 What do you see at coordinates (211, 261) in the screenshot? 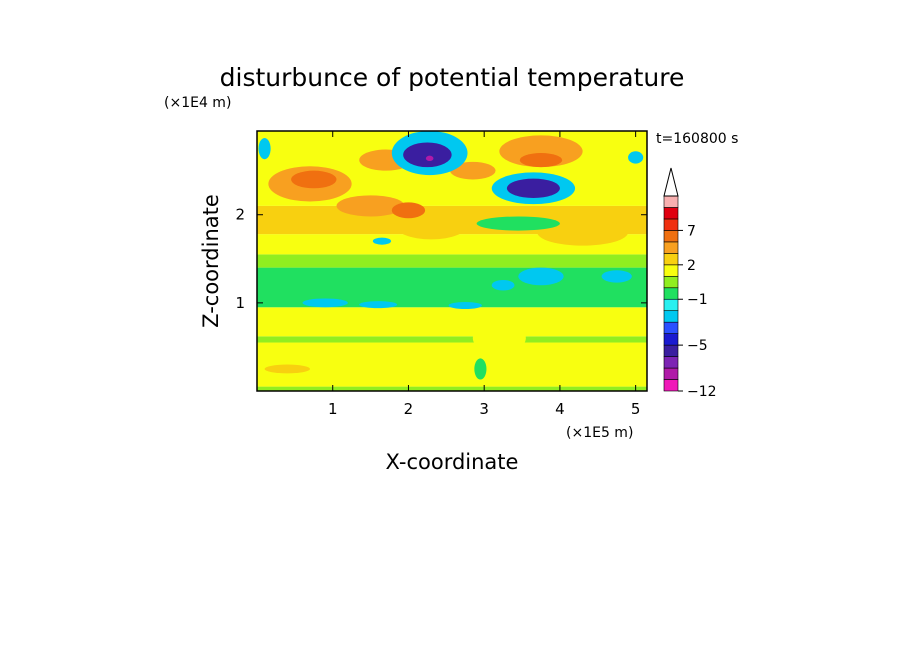
I see `y-axis-label: Z-coordinate` at bounding box center [211, 261].